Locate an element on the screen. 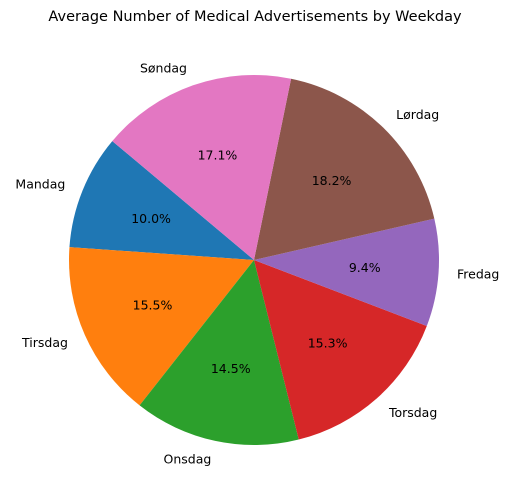  pie-percent-label: 15.5% is located at coordinates (153, 304).